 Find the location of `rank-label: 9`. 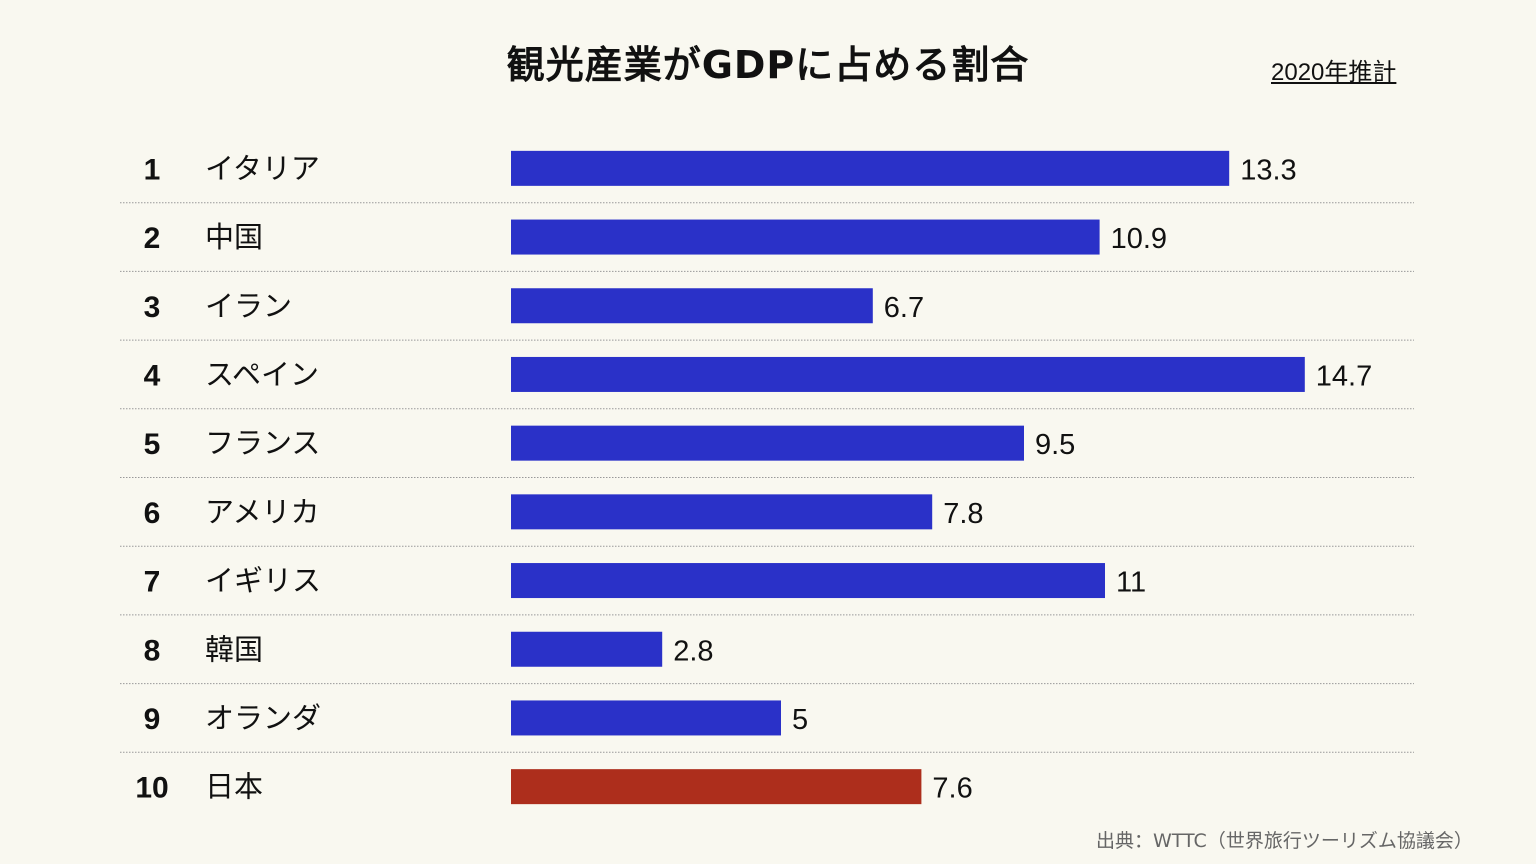

rank-label: 9 is located at coordinates (152, 719).